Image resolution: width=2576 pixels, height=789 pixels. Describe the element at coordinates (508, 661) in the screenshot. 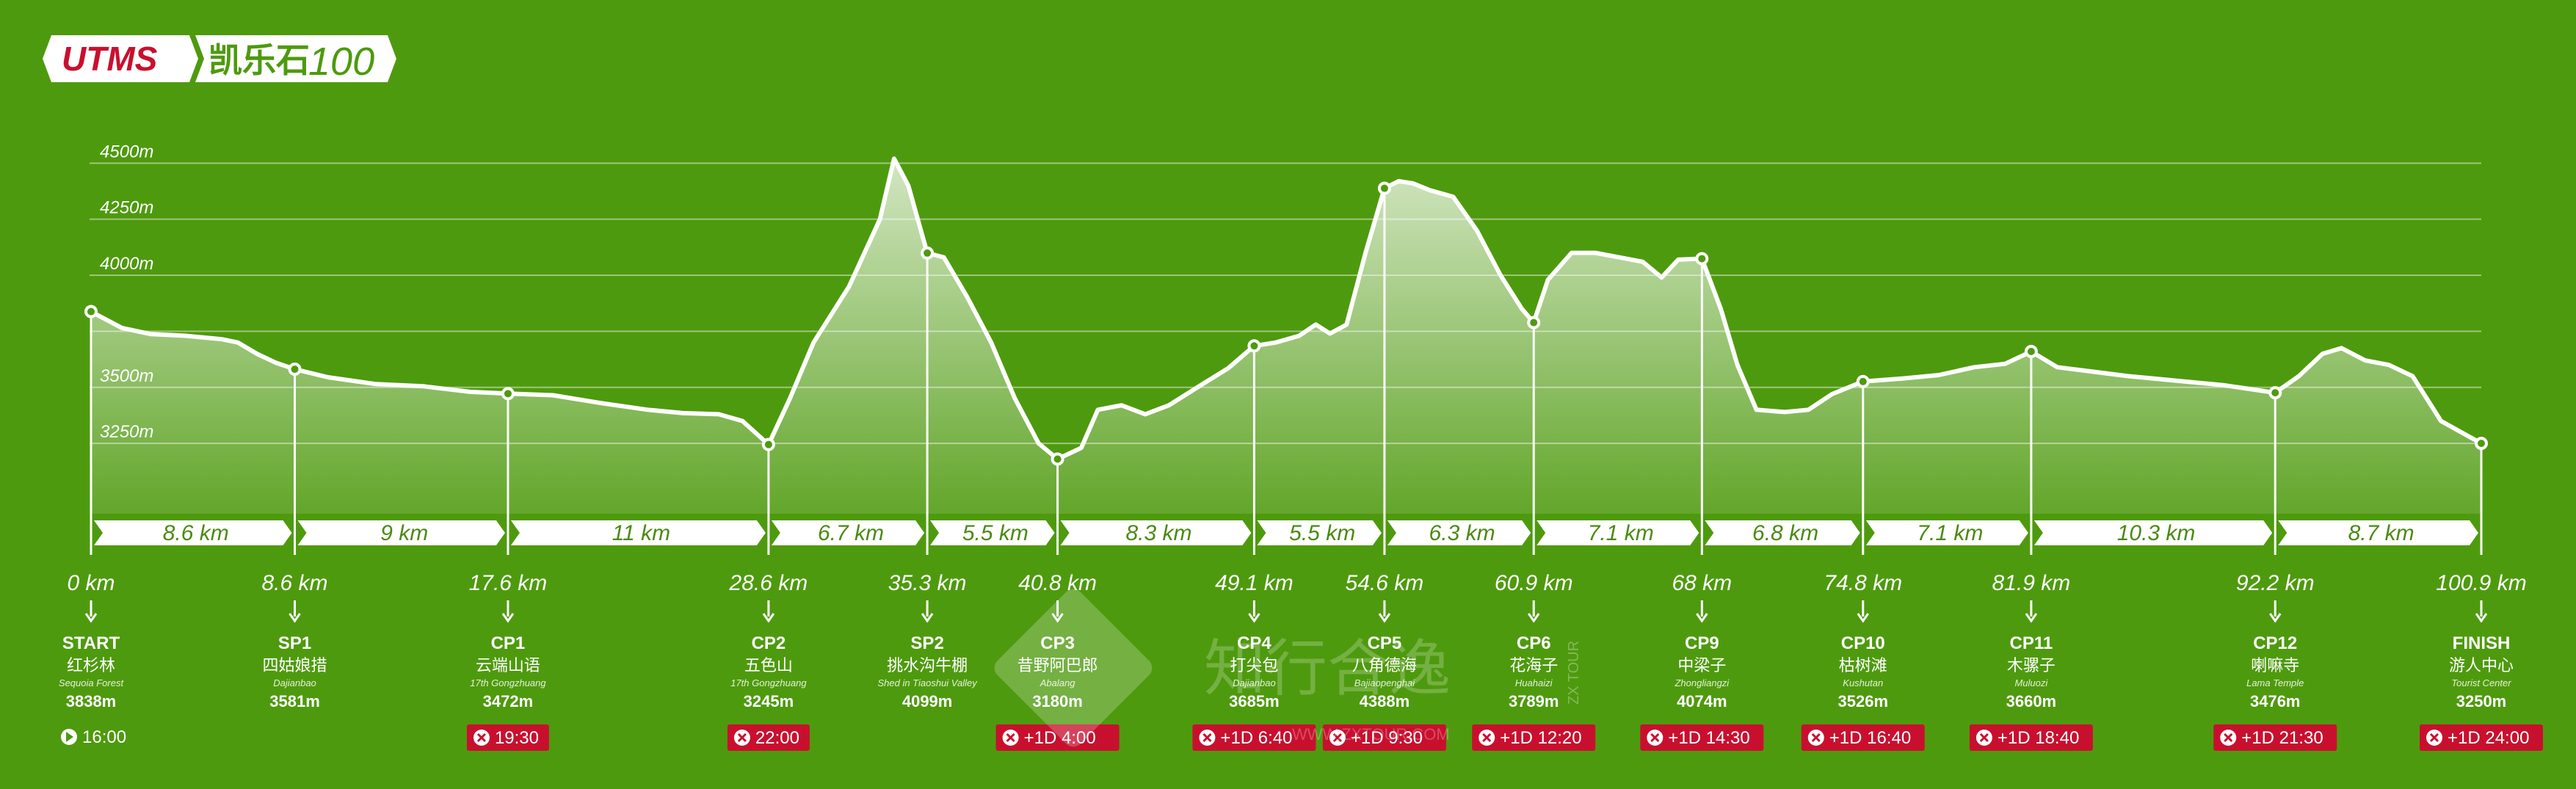

I see `checkpoint-cp1: 17.6 km CP1 云端山语 17th Gongzhuang 3472m 19:30` at that location.